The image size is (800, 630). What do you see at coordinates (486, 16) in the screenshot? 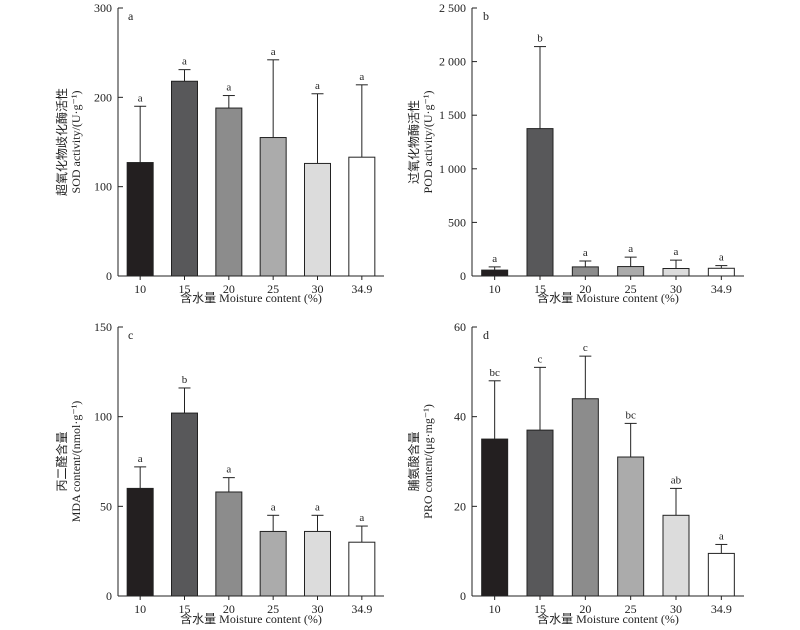
I see `panel-label: b` at bounding box center [486, 16].